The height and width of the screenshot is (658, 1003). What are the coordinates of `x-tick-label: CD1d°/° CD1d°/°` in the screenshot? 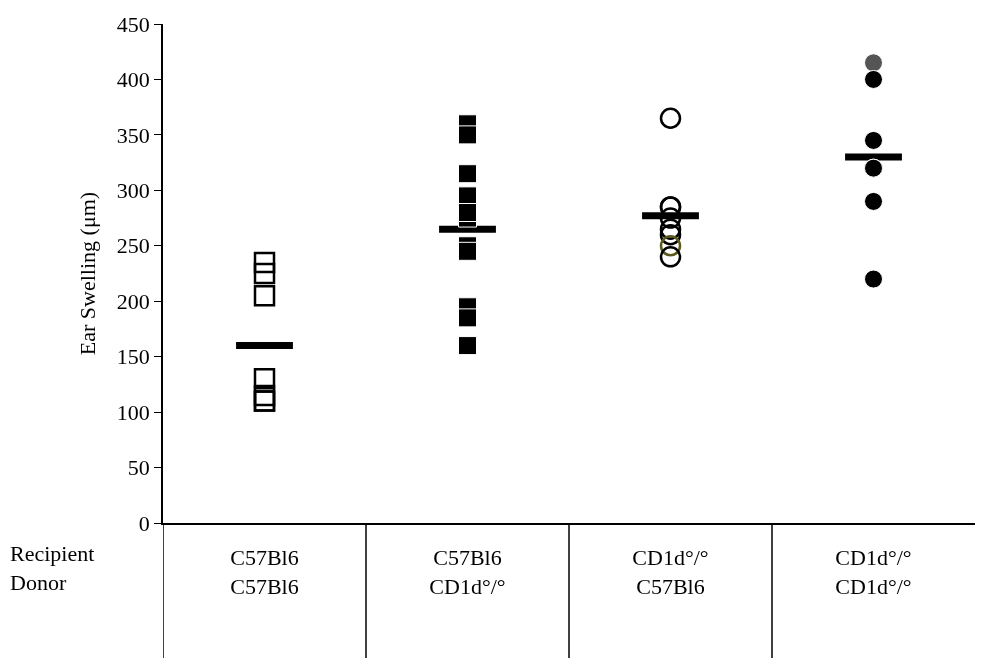 It's located at (873, 572).